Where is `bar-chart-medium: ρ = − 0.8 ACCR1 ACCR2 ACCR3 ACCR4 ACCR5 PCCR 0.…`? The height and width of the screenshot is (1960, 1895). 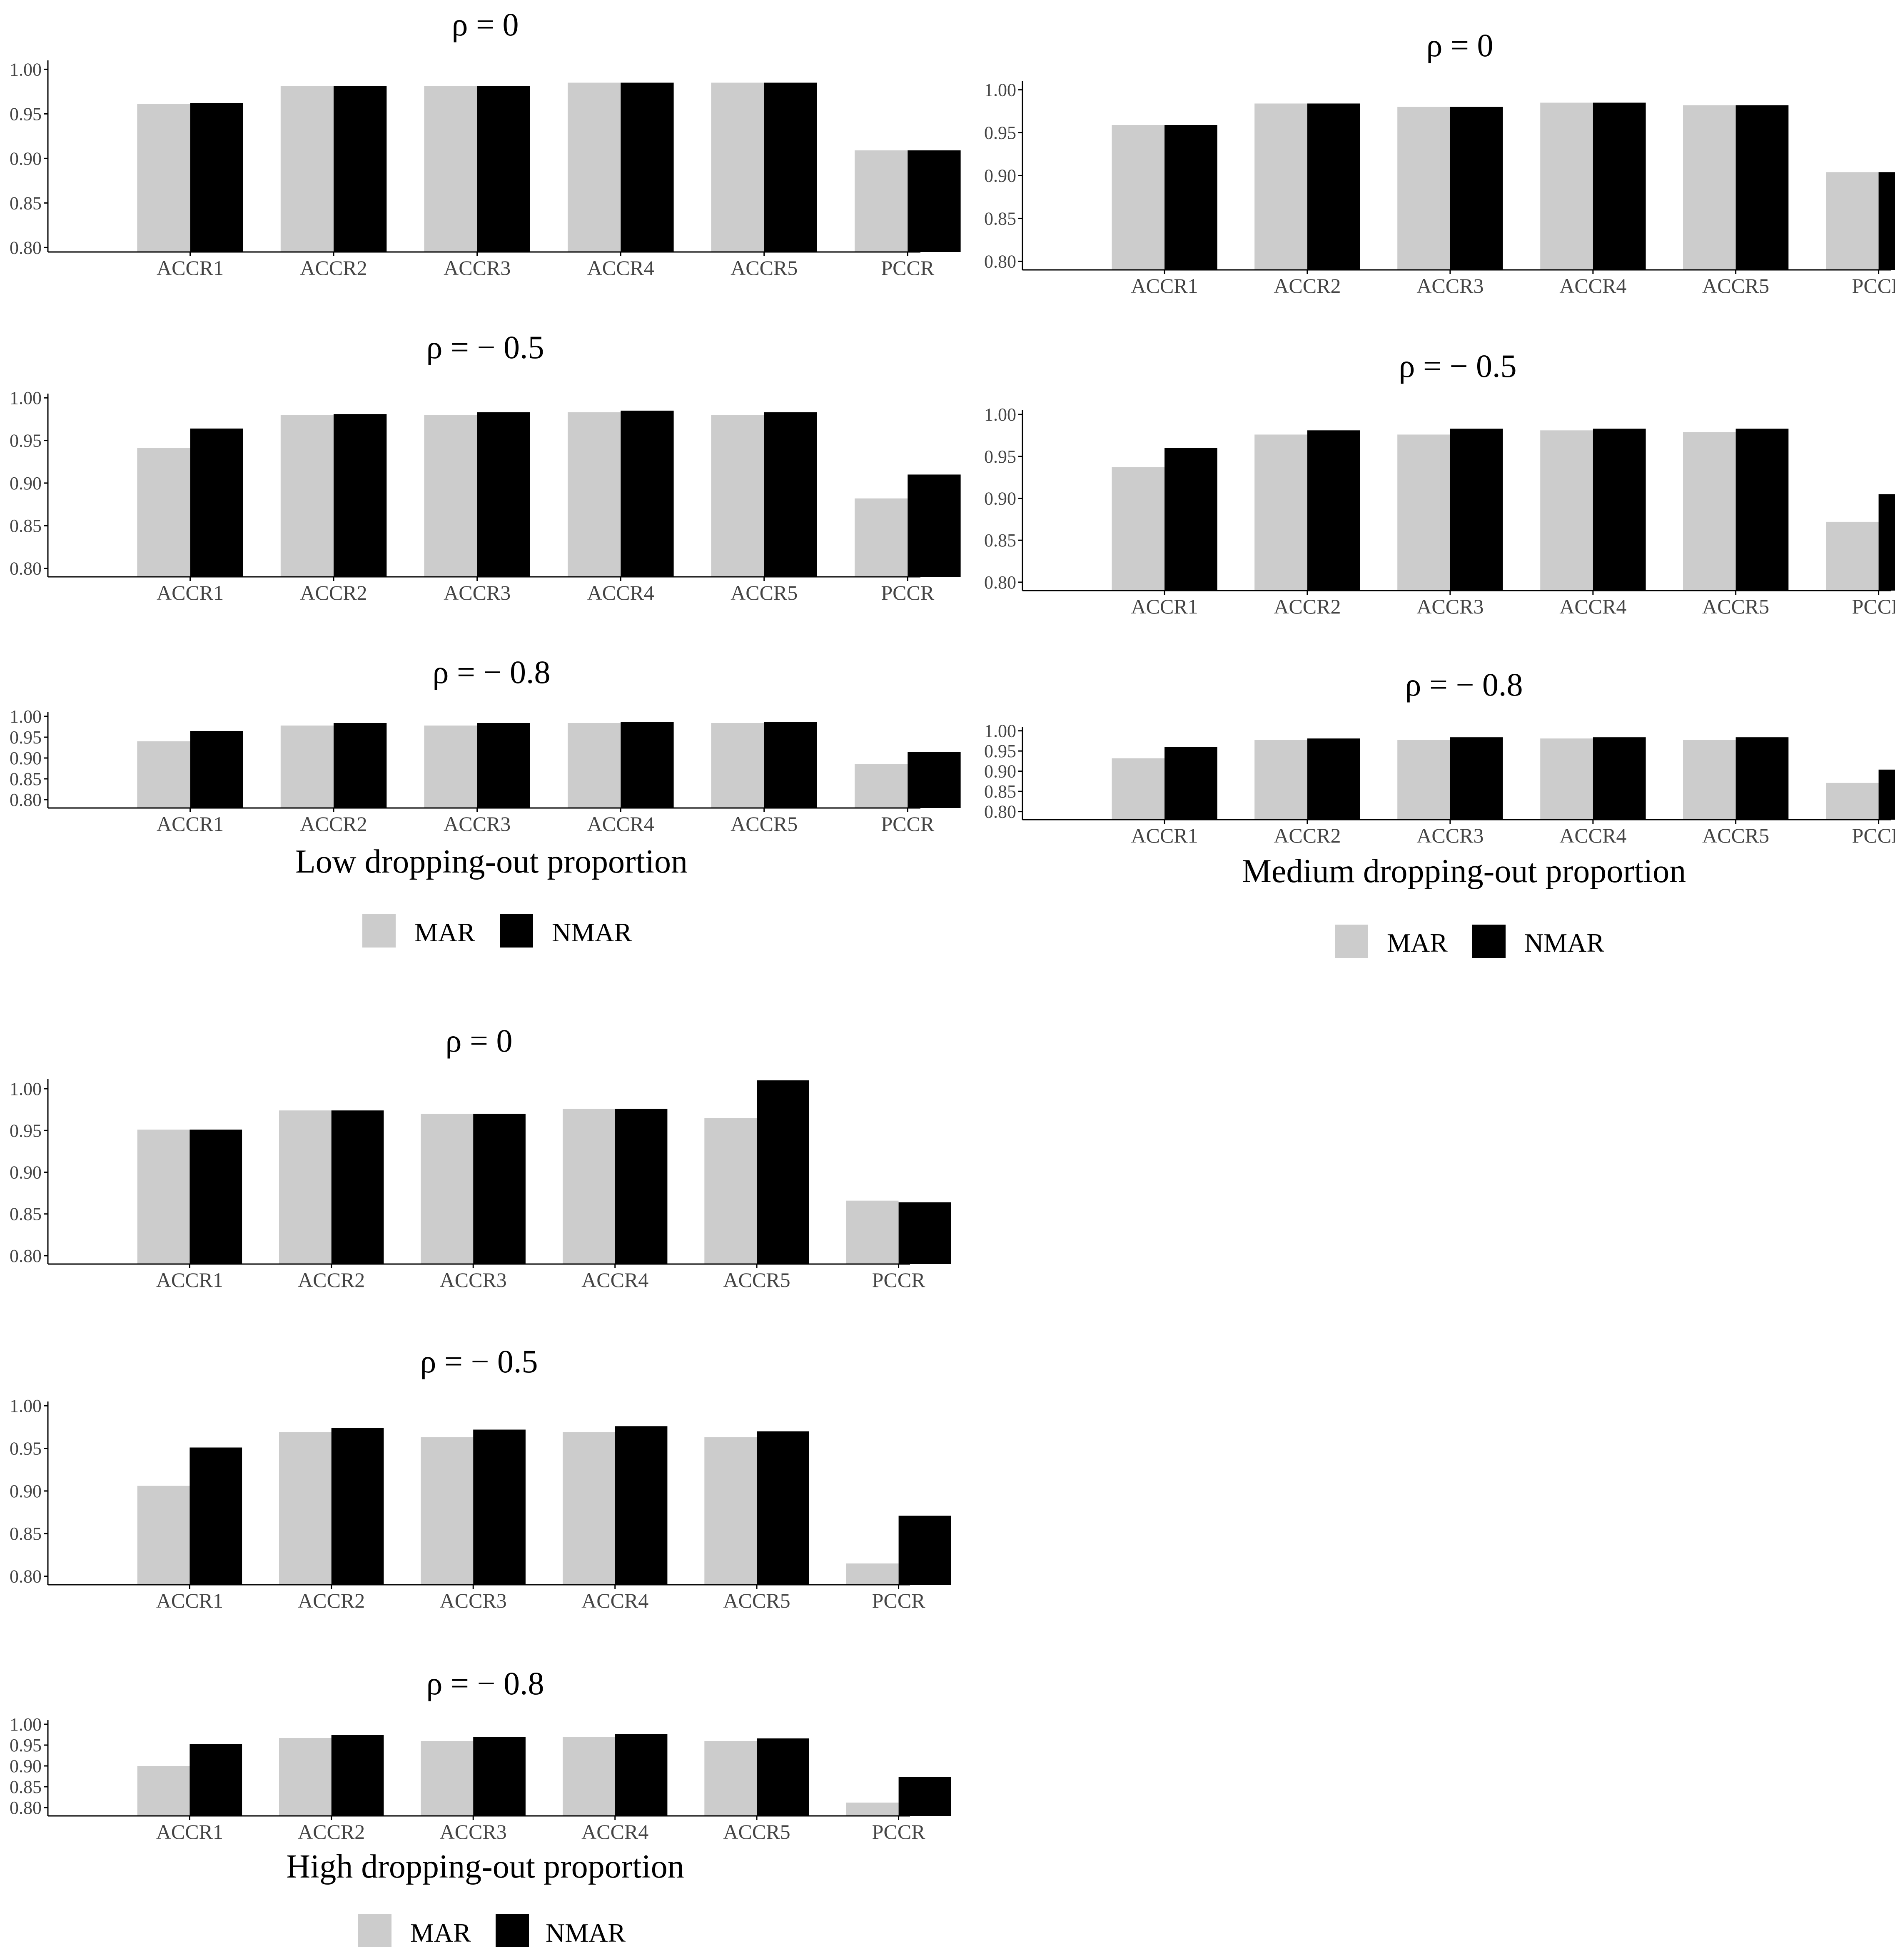
bar-chart-medium: ρ = − 0.8 ACCR1 ACCR2 ACCR3 ACCR4 ACCR5 PCCR 0.… is located at coordinates (1439, 756).